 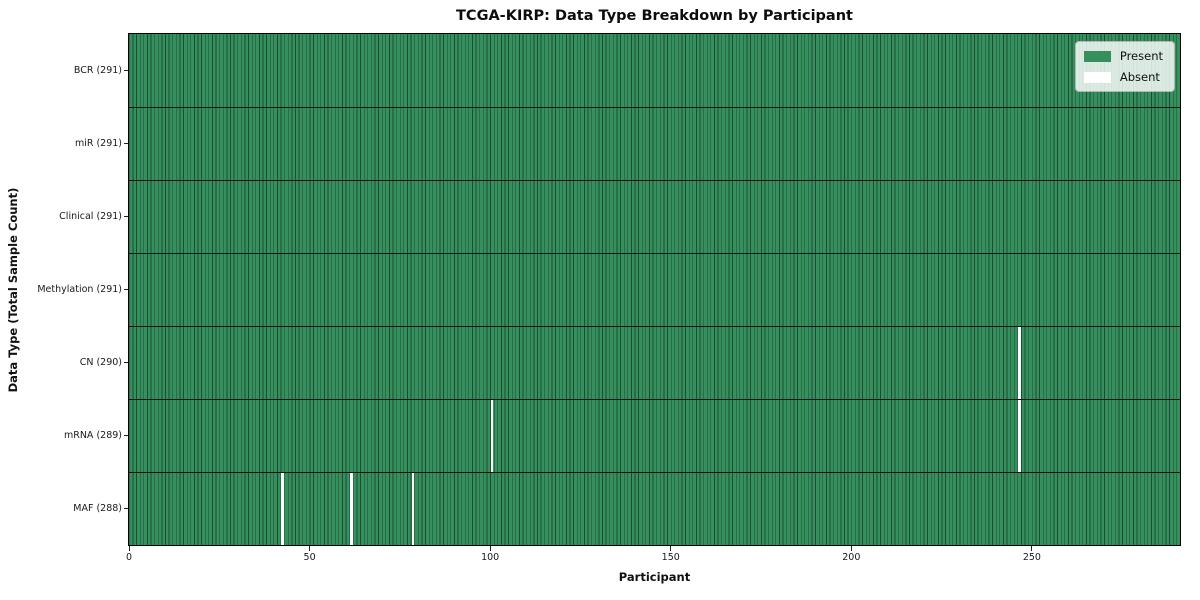 What do you see at coordinates (309, 557) in the screenshot?
I see `x-tick-label: 50` at bounding box center [309, 557].